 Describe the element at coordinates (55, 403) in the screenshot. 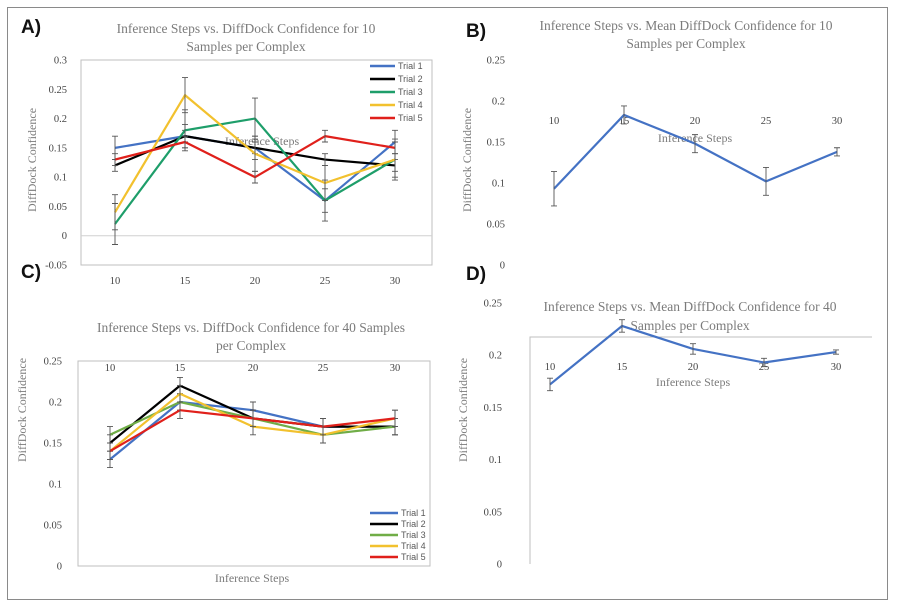

I see `chart-c-y-tick: 0.2` at that location.